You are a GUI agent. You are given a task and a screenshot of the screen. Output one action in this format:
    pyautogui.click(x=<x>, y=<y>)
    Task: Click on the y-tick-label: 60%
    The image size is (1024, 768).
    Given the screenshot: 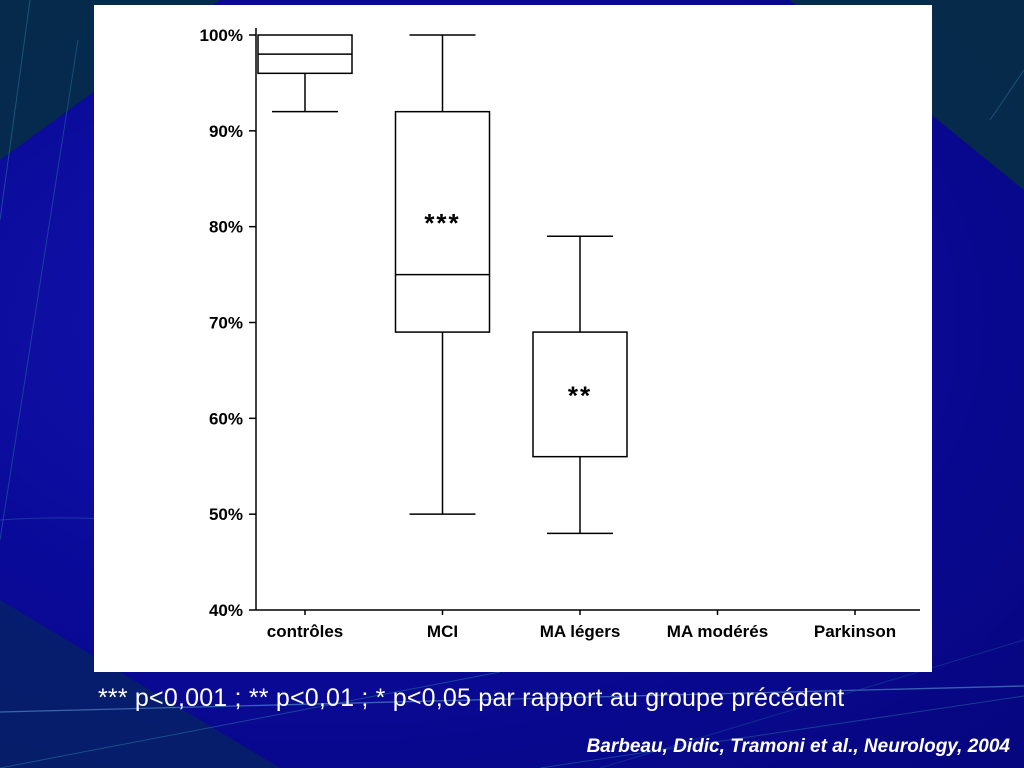 What is the action you would take?
    pyautogui.click(x=226, y=418)
    